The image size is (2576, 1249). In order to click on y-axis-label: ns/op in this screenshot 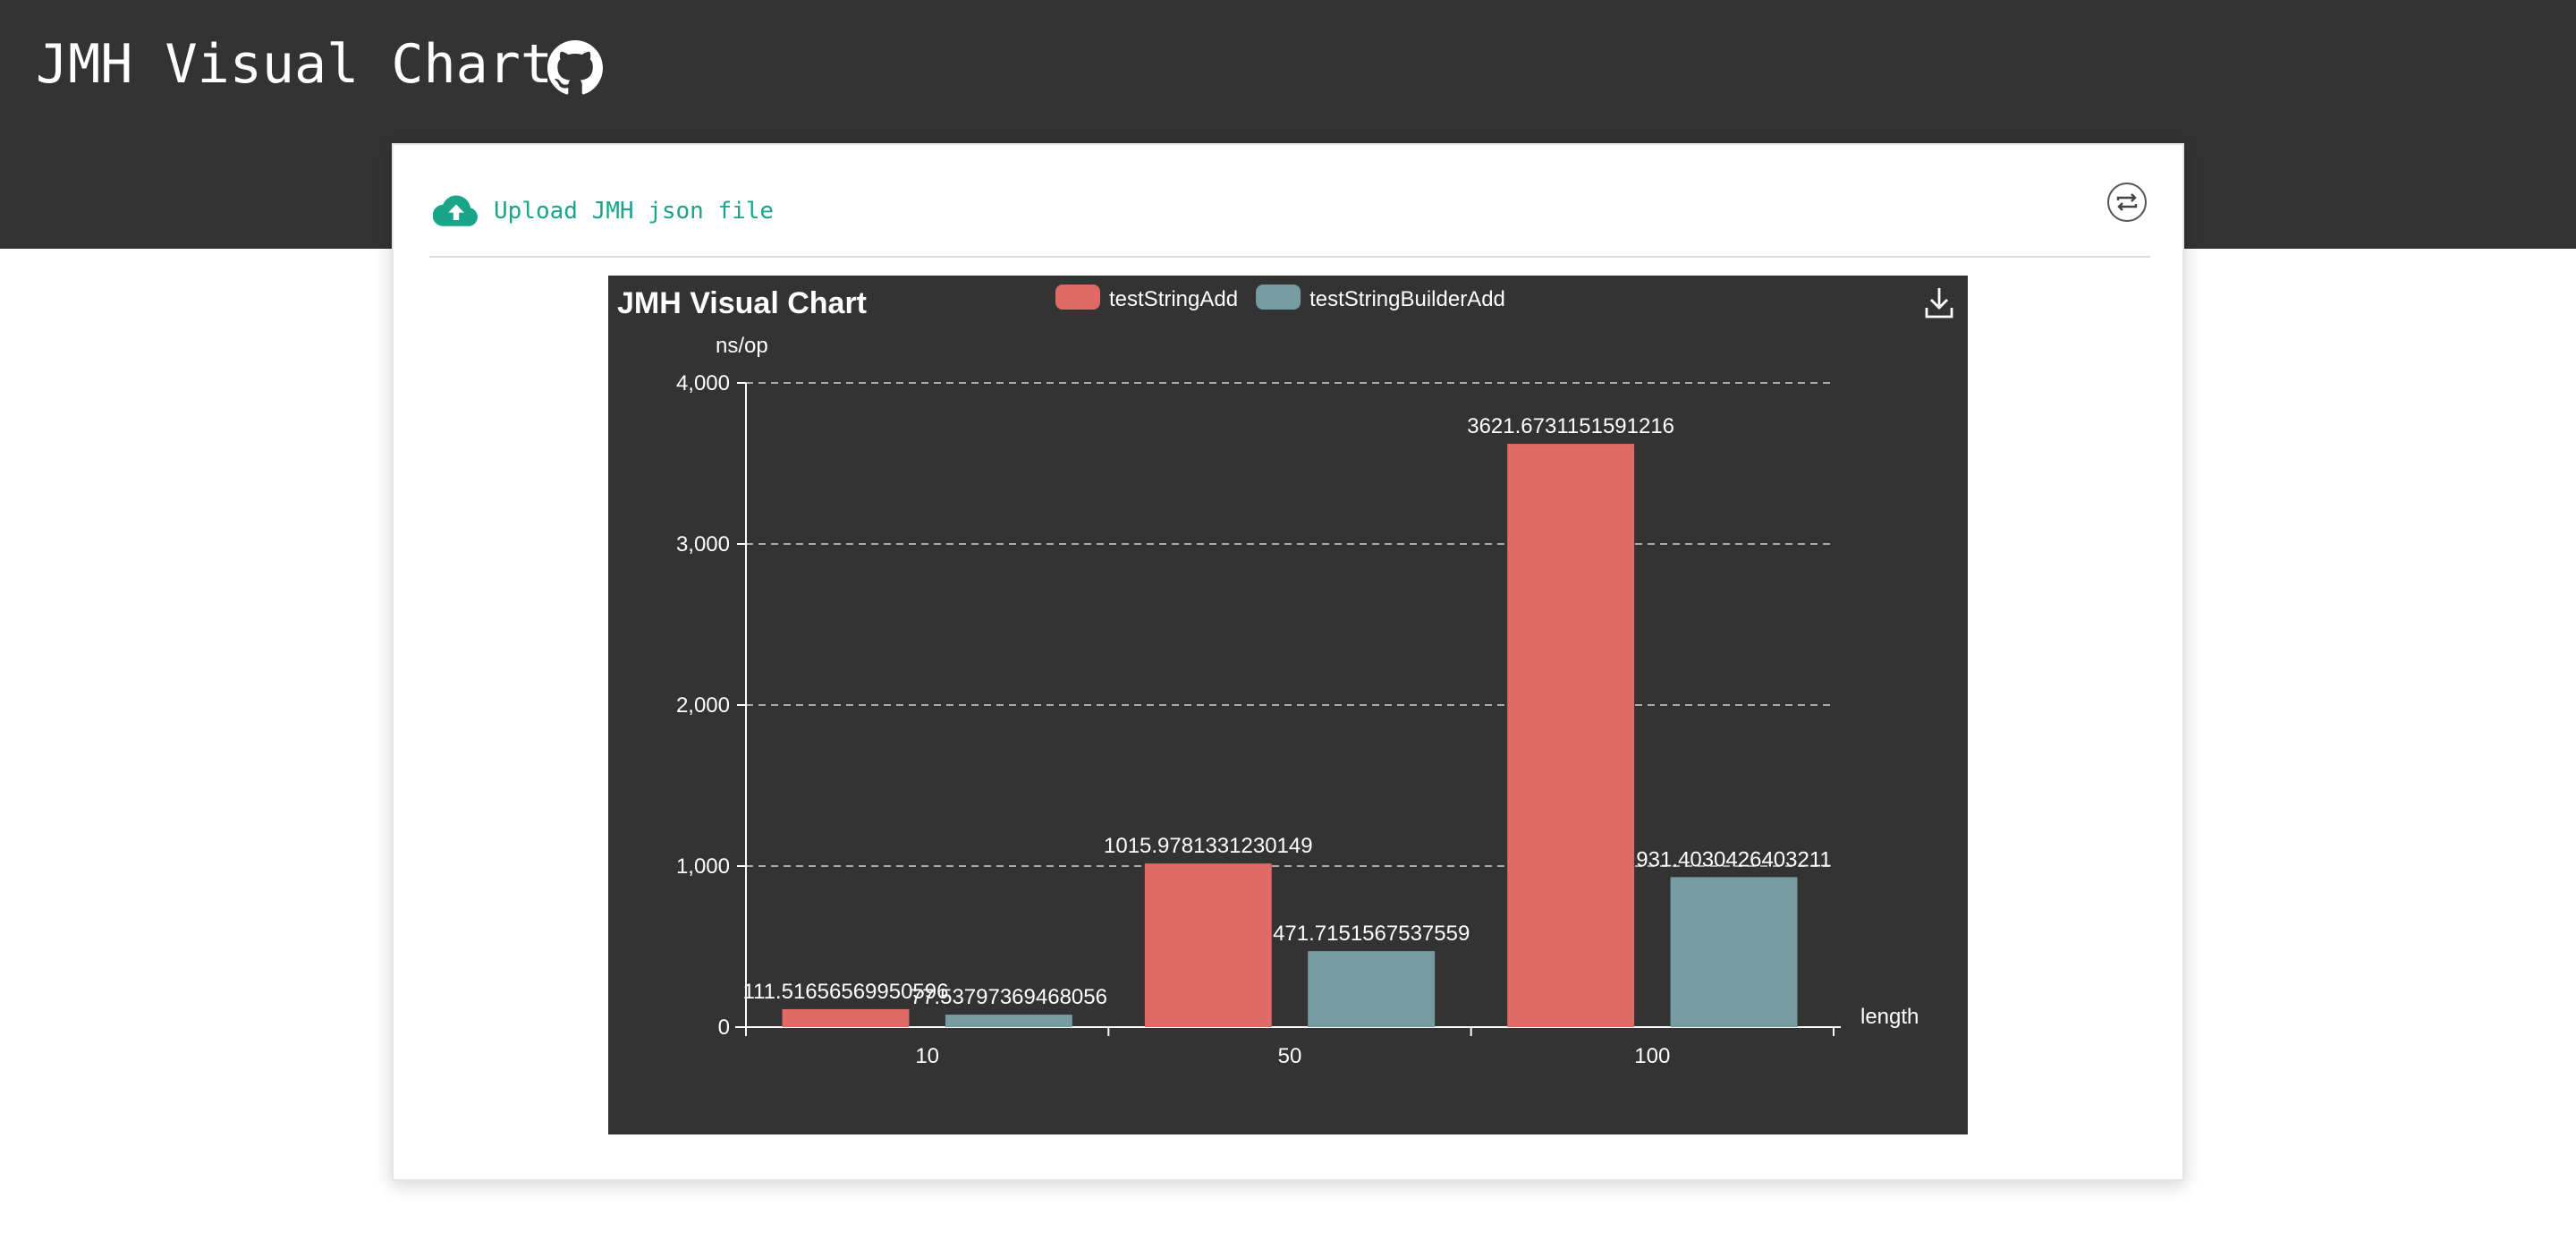, I will do `click(742, 346)`.